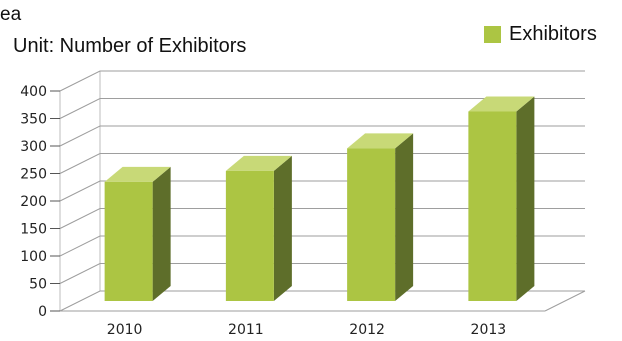 The height and width of the screenshot is (341, 622). I want to click on y-tick-label: 350, so click(33, 120).